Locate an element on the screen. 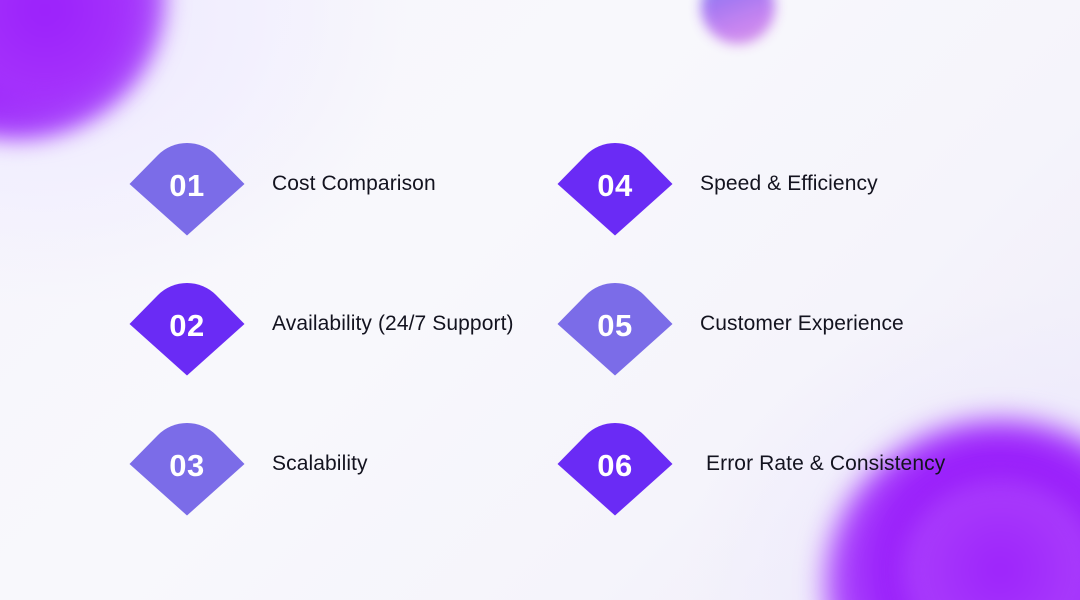 The image size is (1080, 600). list-item: 03 Scalability is located at coordinates (321, 464).